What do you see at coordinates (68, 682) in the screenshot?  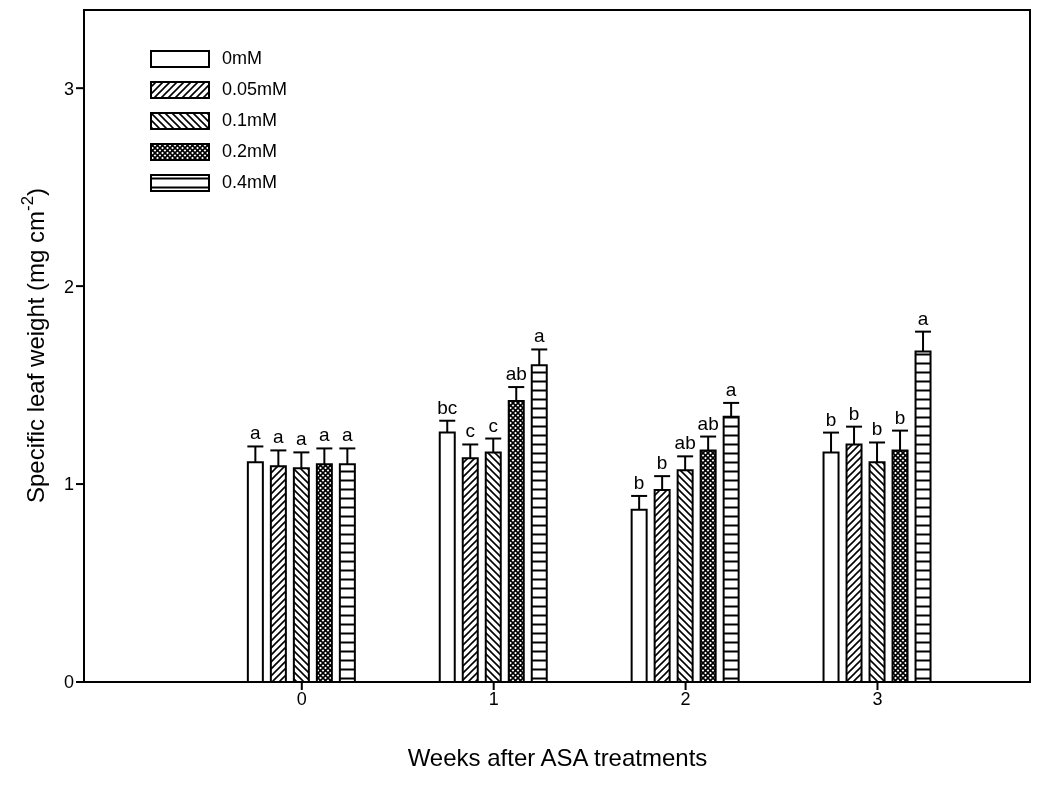 I see `y-tick-label: 0` at bounding box center [68, 682].